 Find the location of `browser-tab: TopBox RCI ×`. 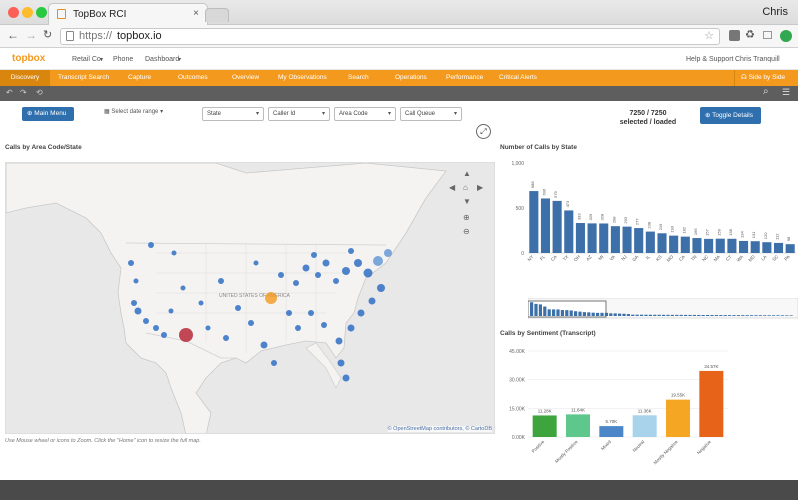

browser-tab: TopBox RCI × is located at coordinates (128, 14).